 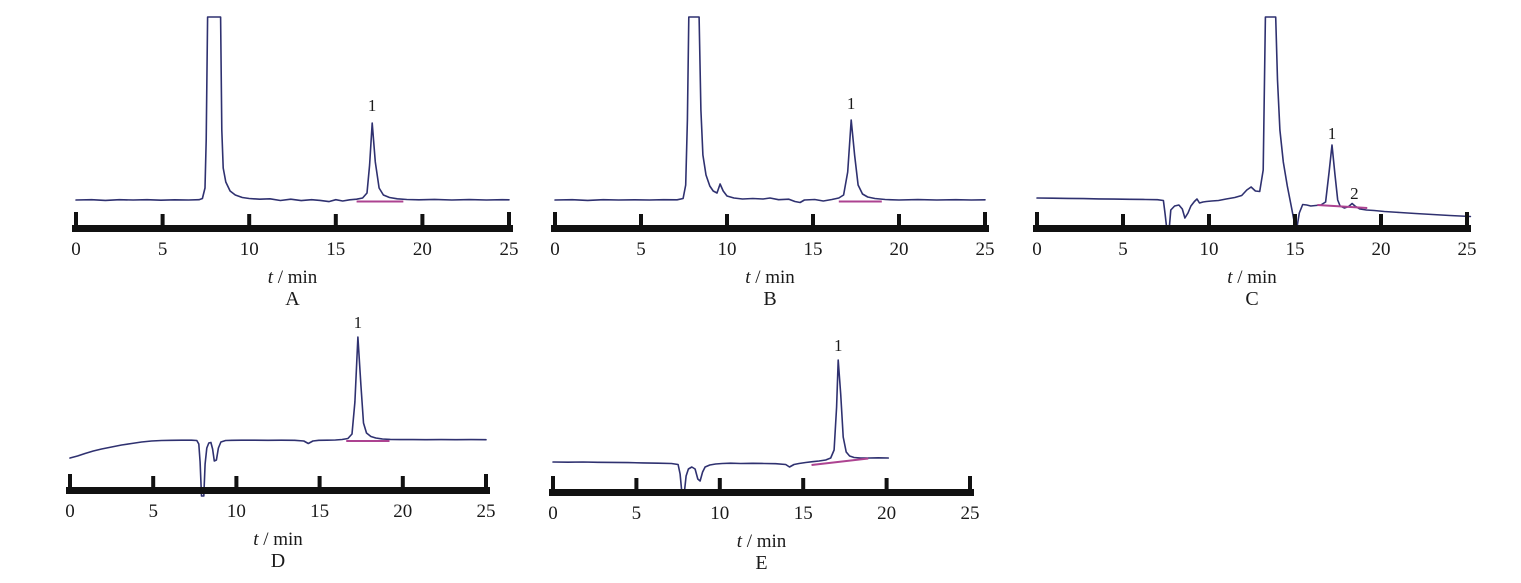 I want to click on panel-label-A: A, so click(x=292, y=299).